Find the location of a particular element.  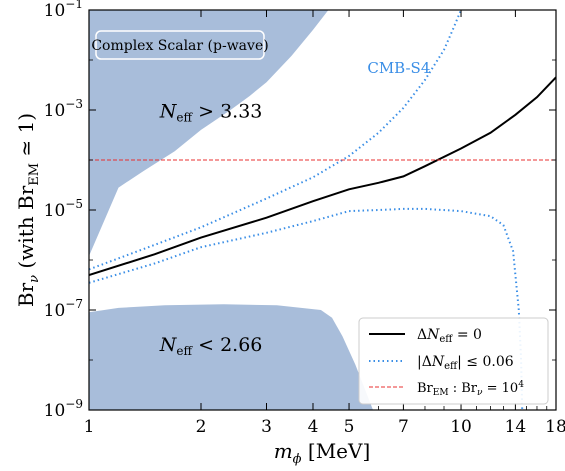

y-tick-label: 10⁻³ is located at coordinates (63, 109).